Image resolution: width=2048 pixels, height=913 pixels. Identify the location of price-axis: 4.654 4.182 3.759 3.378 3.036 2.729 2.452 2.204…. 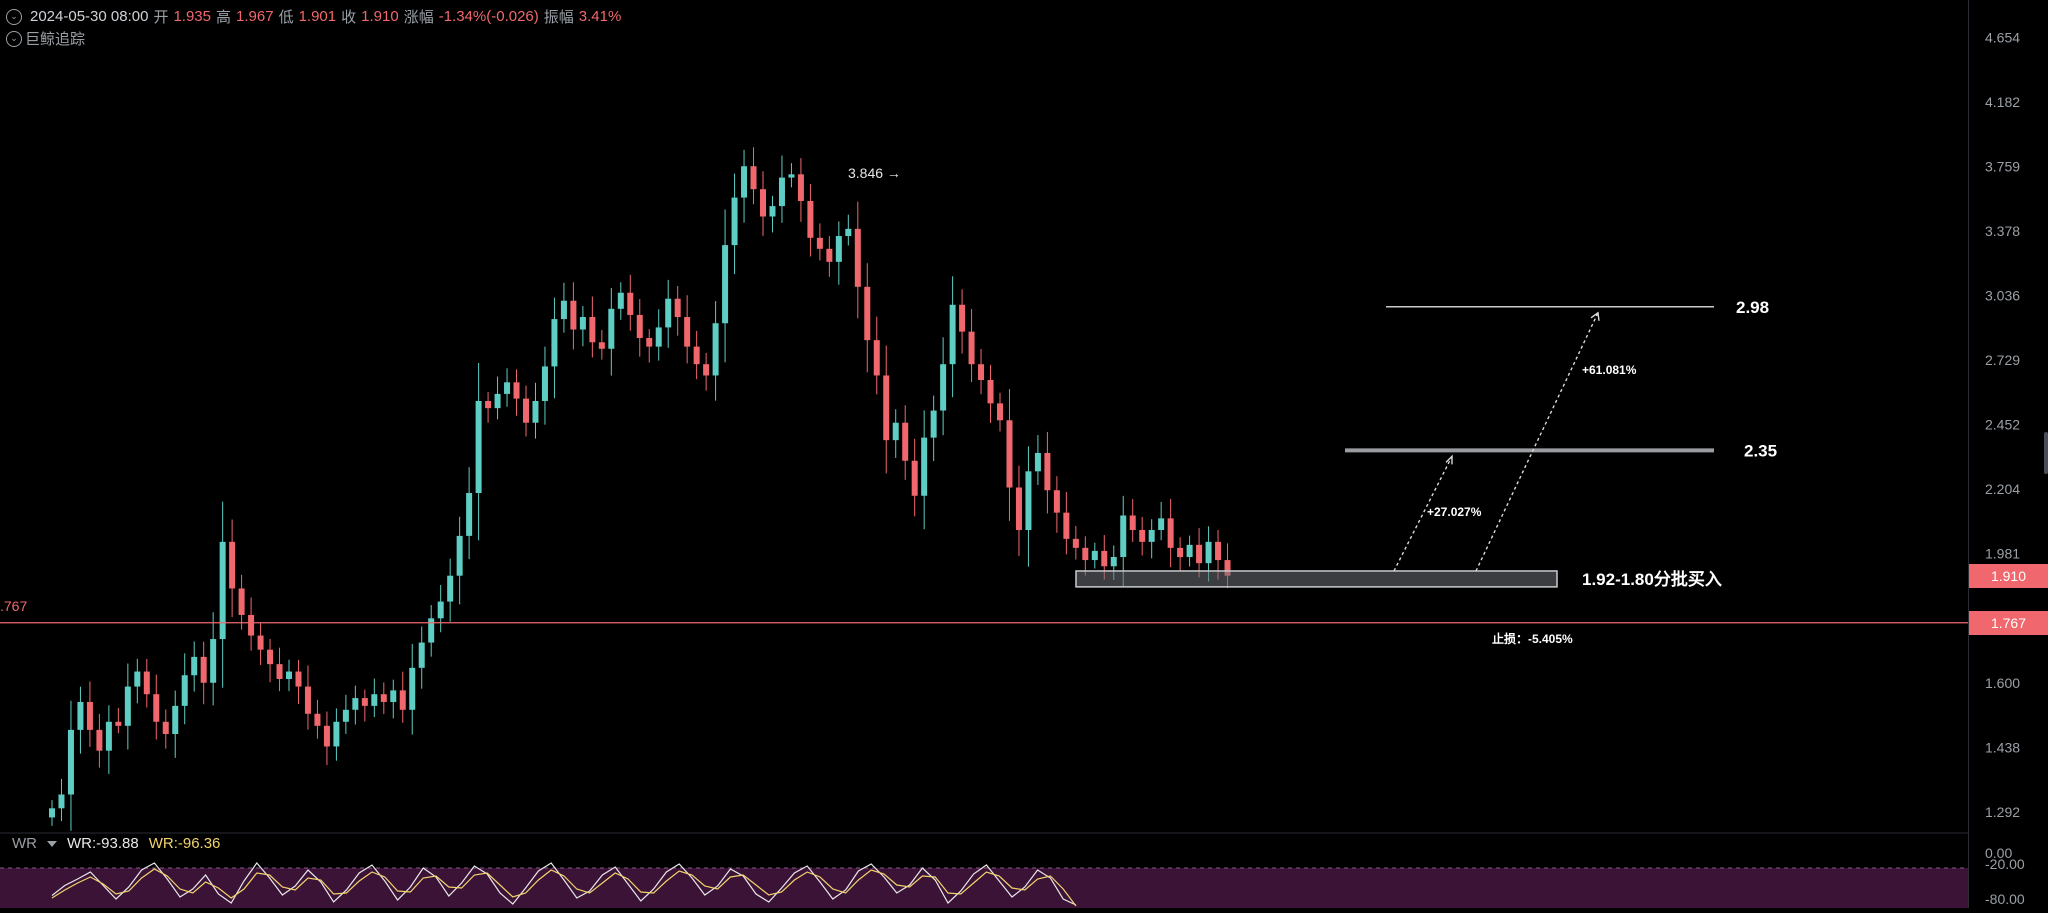
(2008, 454).